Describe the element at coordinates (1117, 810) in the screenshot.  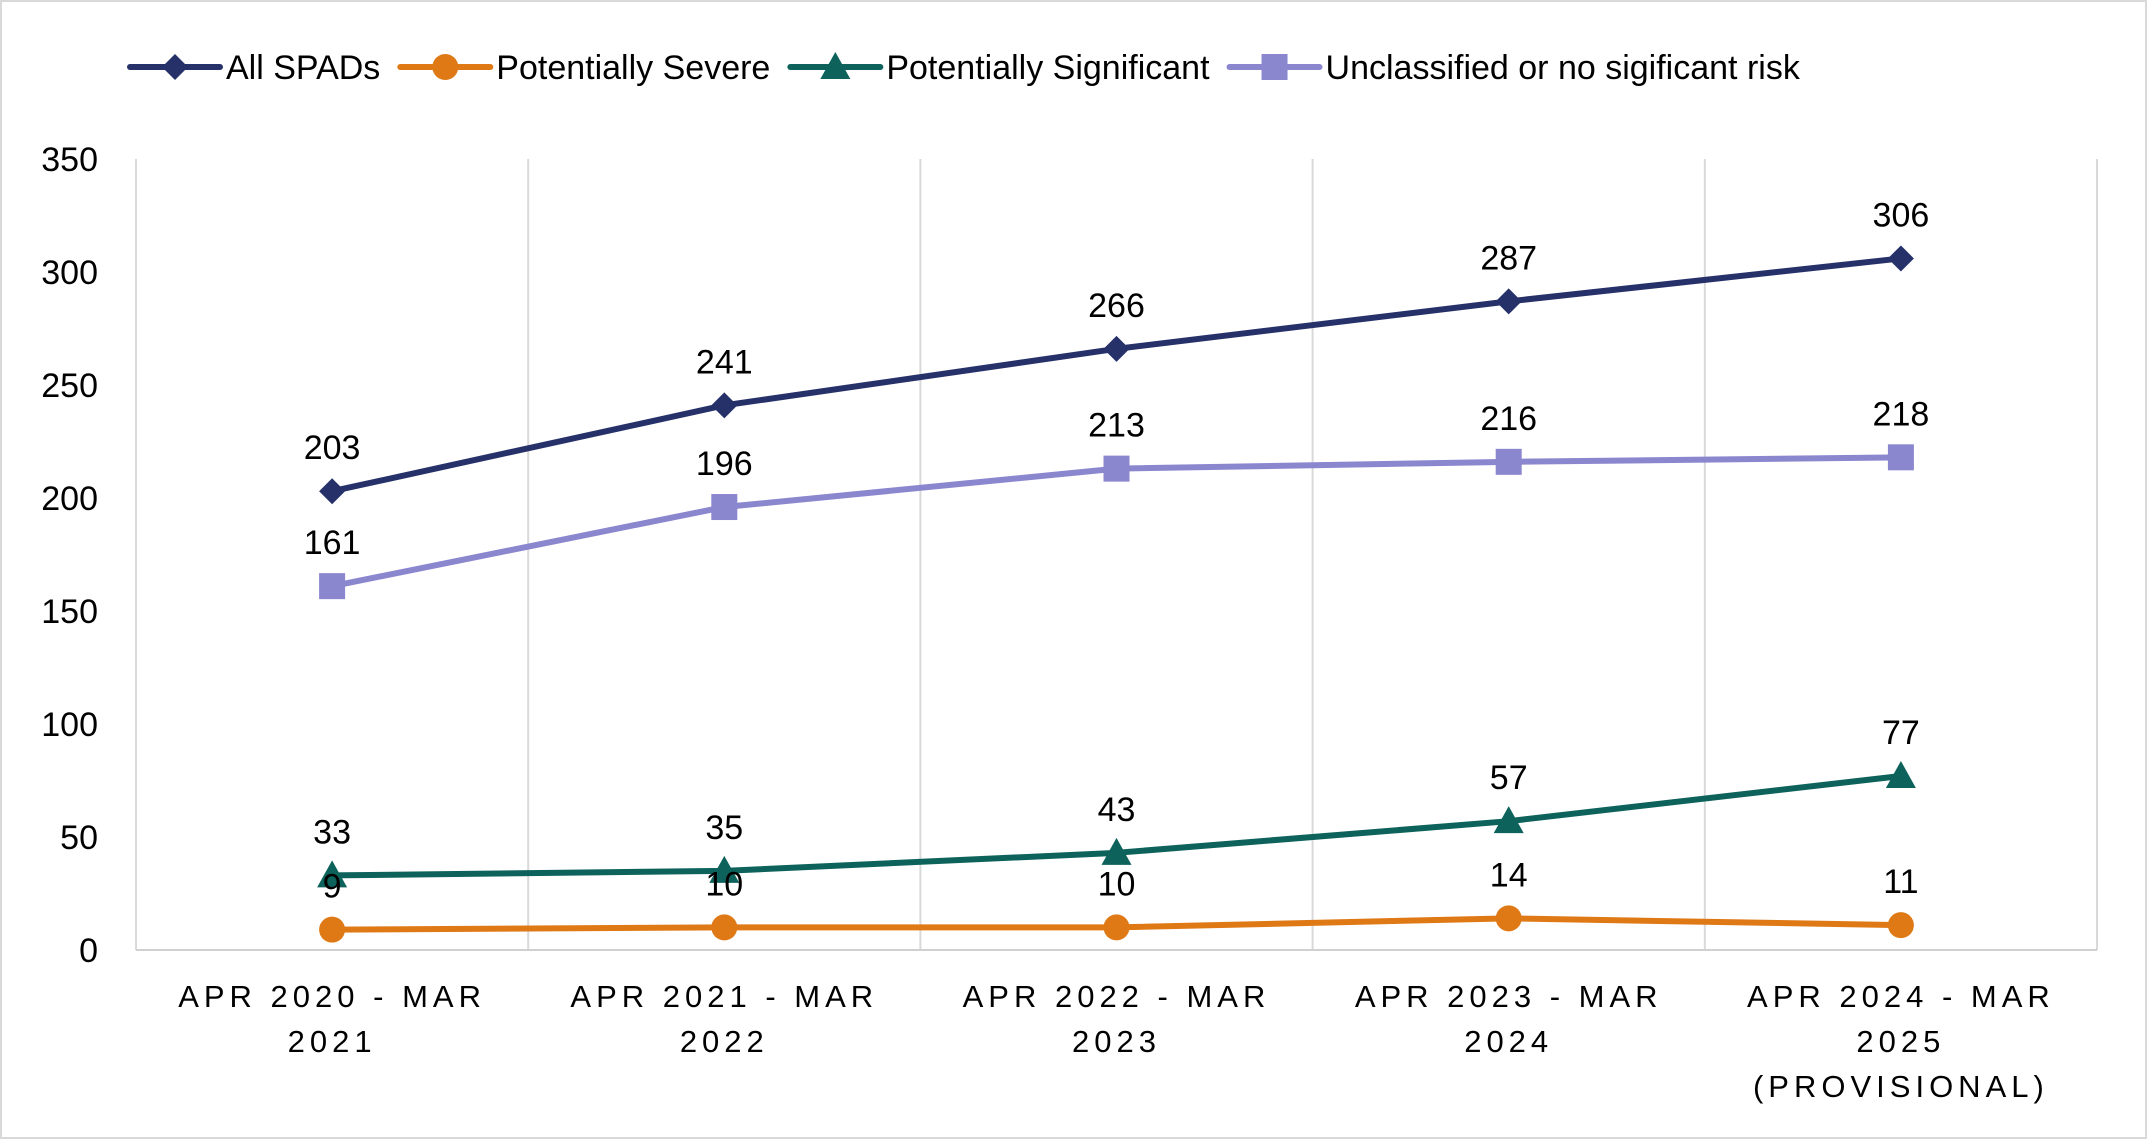
I see `data-label-potentially-significant: 43` at that location.